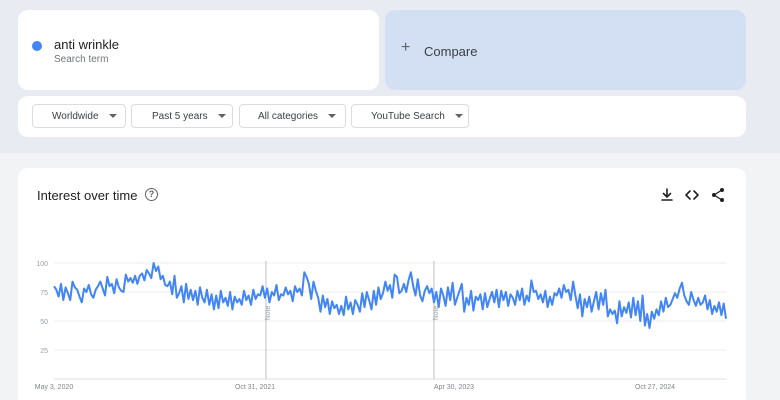 This screenshot has width=780, height=400. I want to click on help-icon: ?, so click(151, 194).